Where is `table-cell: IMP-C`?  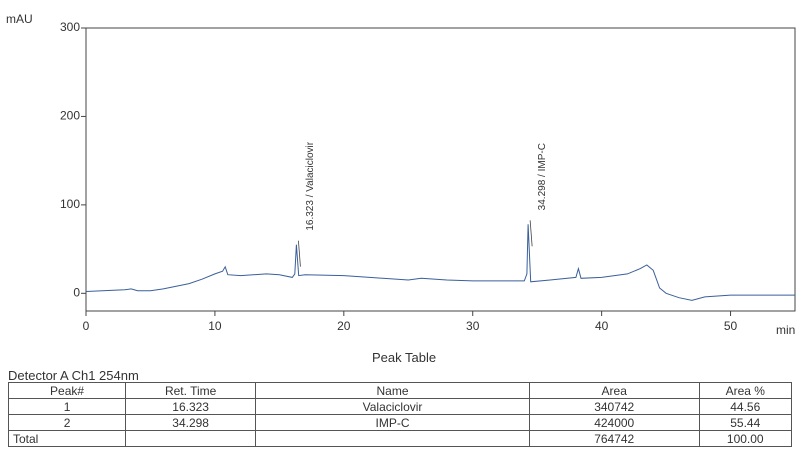 table-cell: IMP-C is located at coordinates (392, 422).